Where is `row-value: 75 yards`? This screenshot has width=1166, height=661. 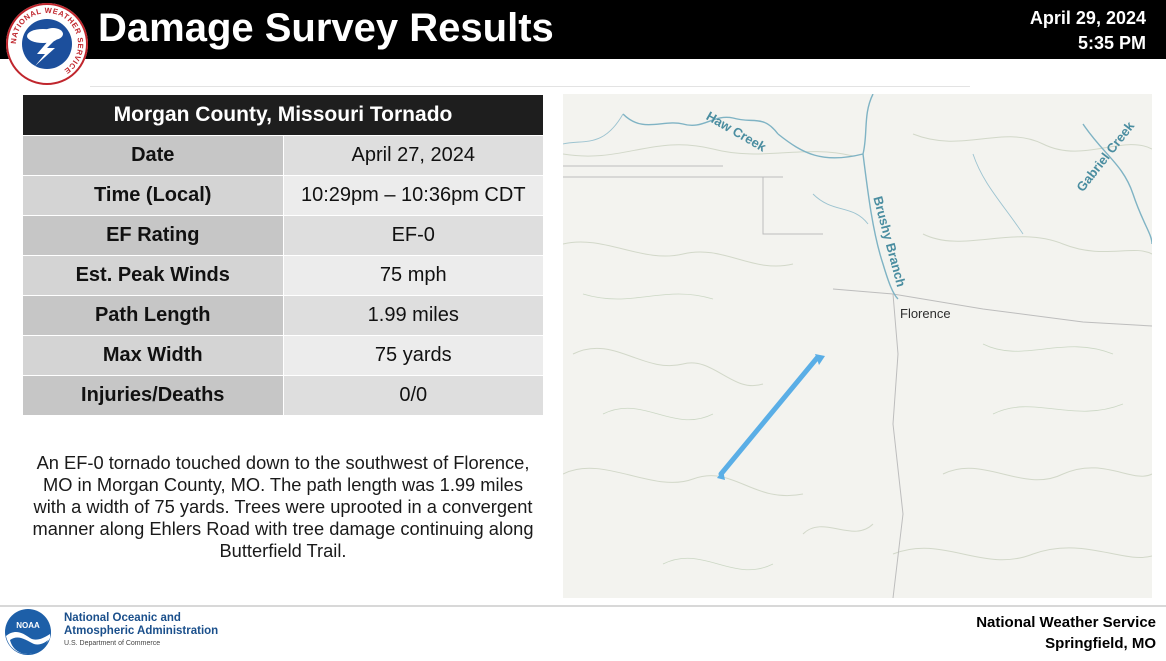
row-value: 75 yards is located at coordinates (413, 355).